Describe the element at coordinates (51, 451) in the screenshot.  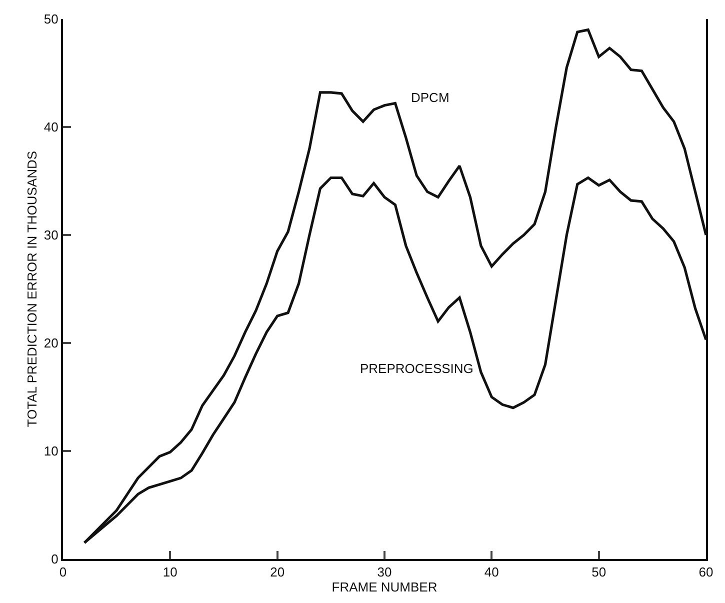
I see `y-tick-label: 10` at that location.